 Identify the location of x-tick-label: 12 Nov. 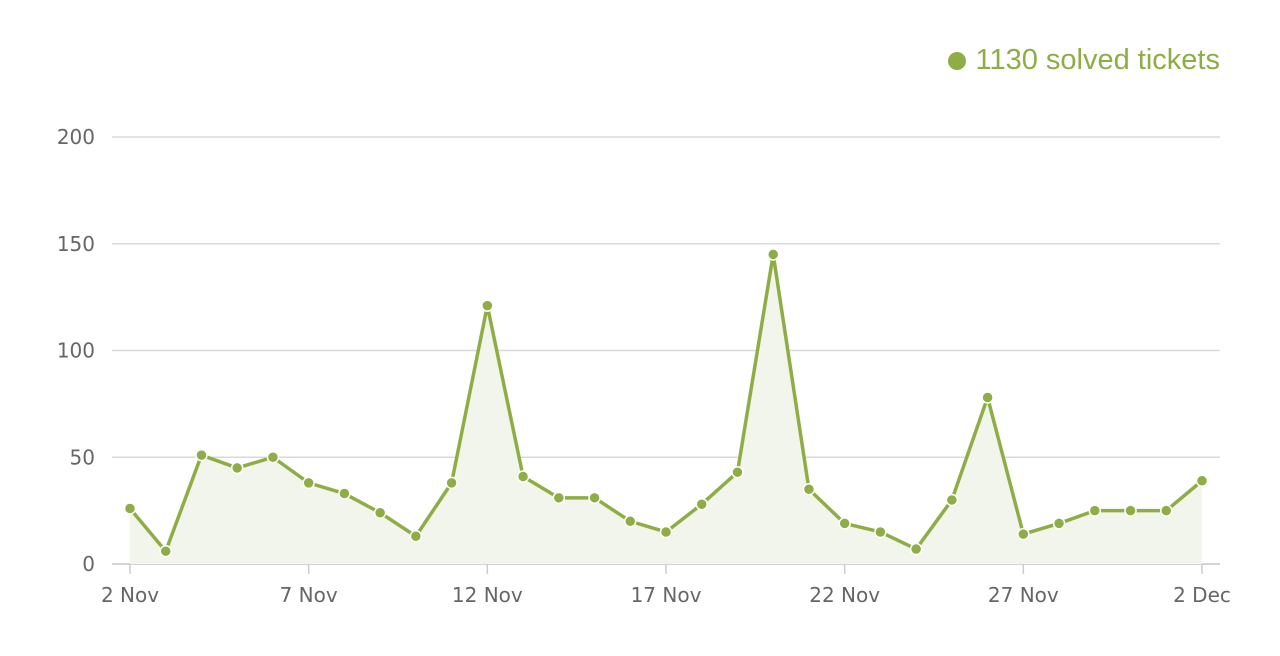
(487, 595).